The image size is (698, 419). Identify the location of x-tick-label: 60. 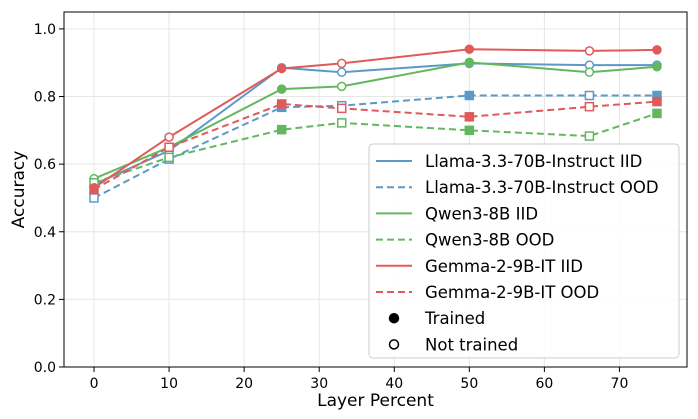
(544, 384).